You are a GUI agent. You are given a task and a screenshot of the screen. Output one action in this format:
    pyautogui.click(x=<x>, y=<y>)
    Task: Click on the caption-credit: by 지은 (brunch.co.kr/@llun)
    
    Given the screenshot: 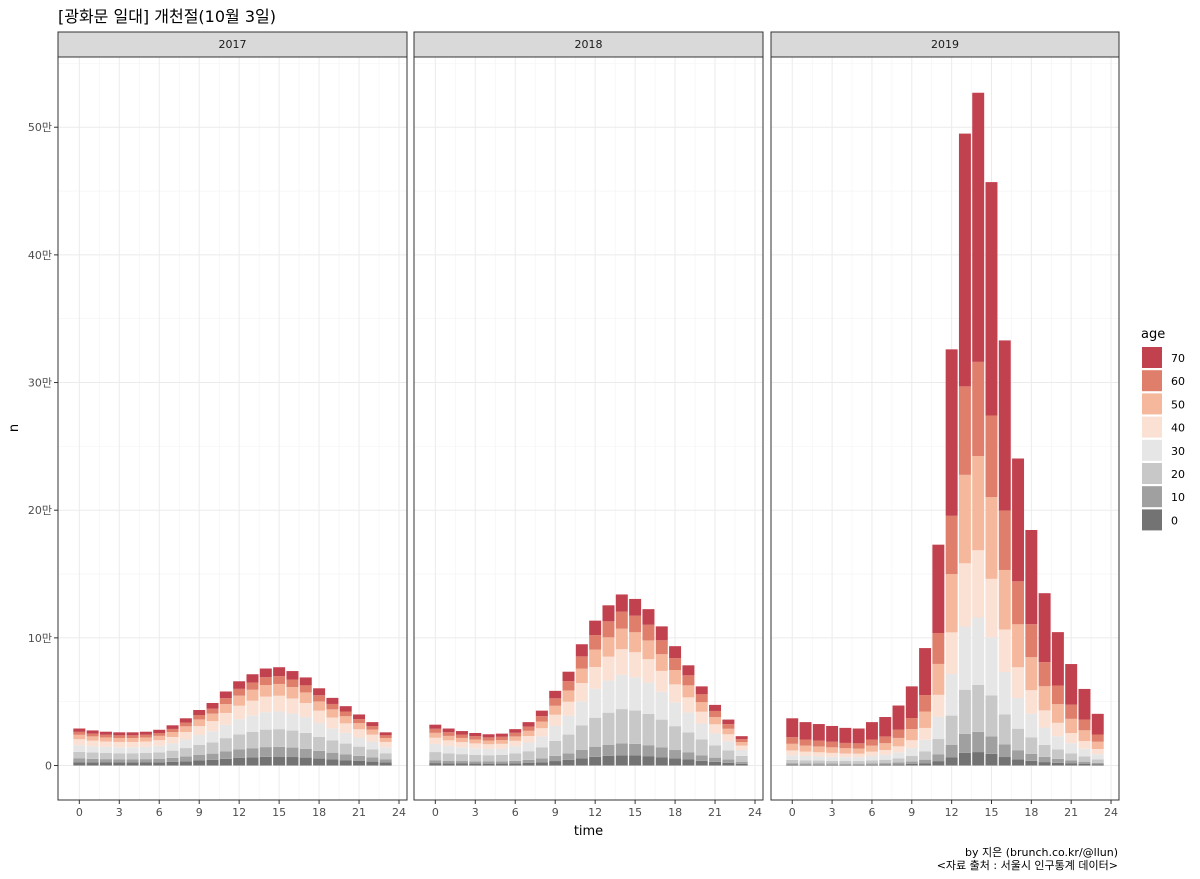 What is the action you would take?
    pyautogui.click(x=1041, y=852)
    